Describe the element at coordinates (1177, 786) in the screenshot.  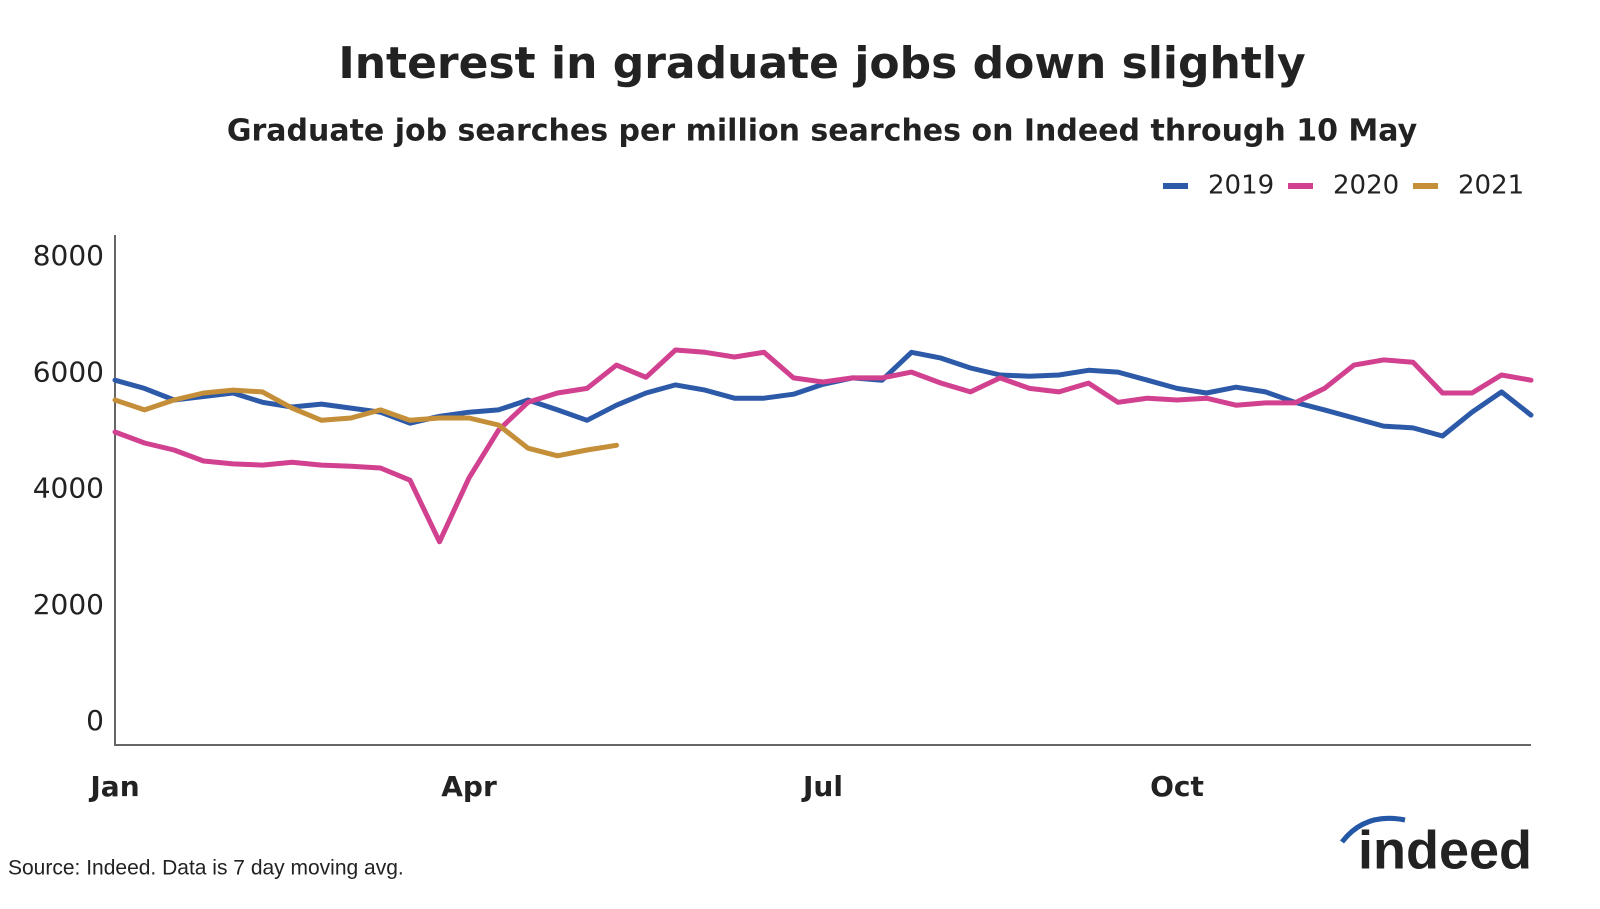
I see `x-tick-label: Oct` at that location.